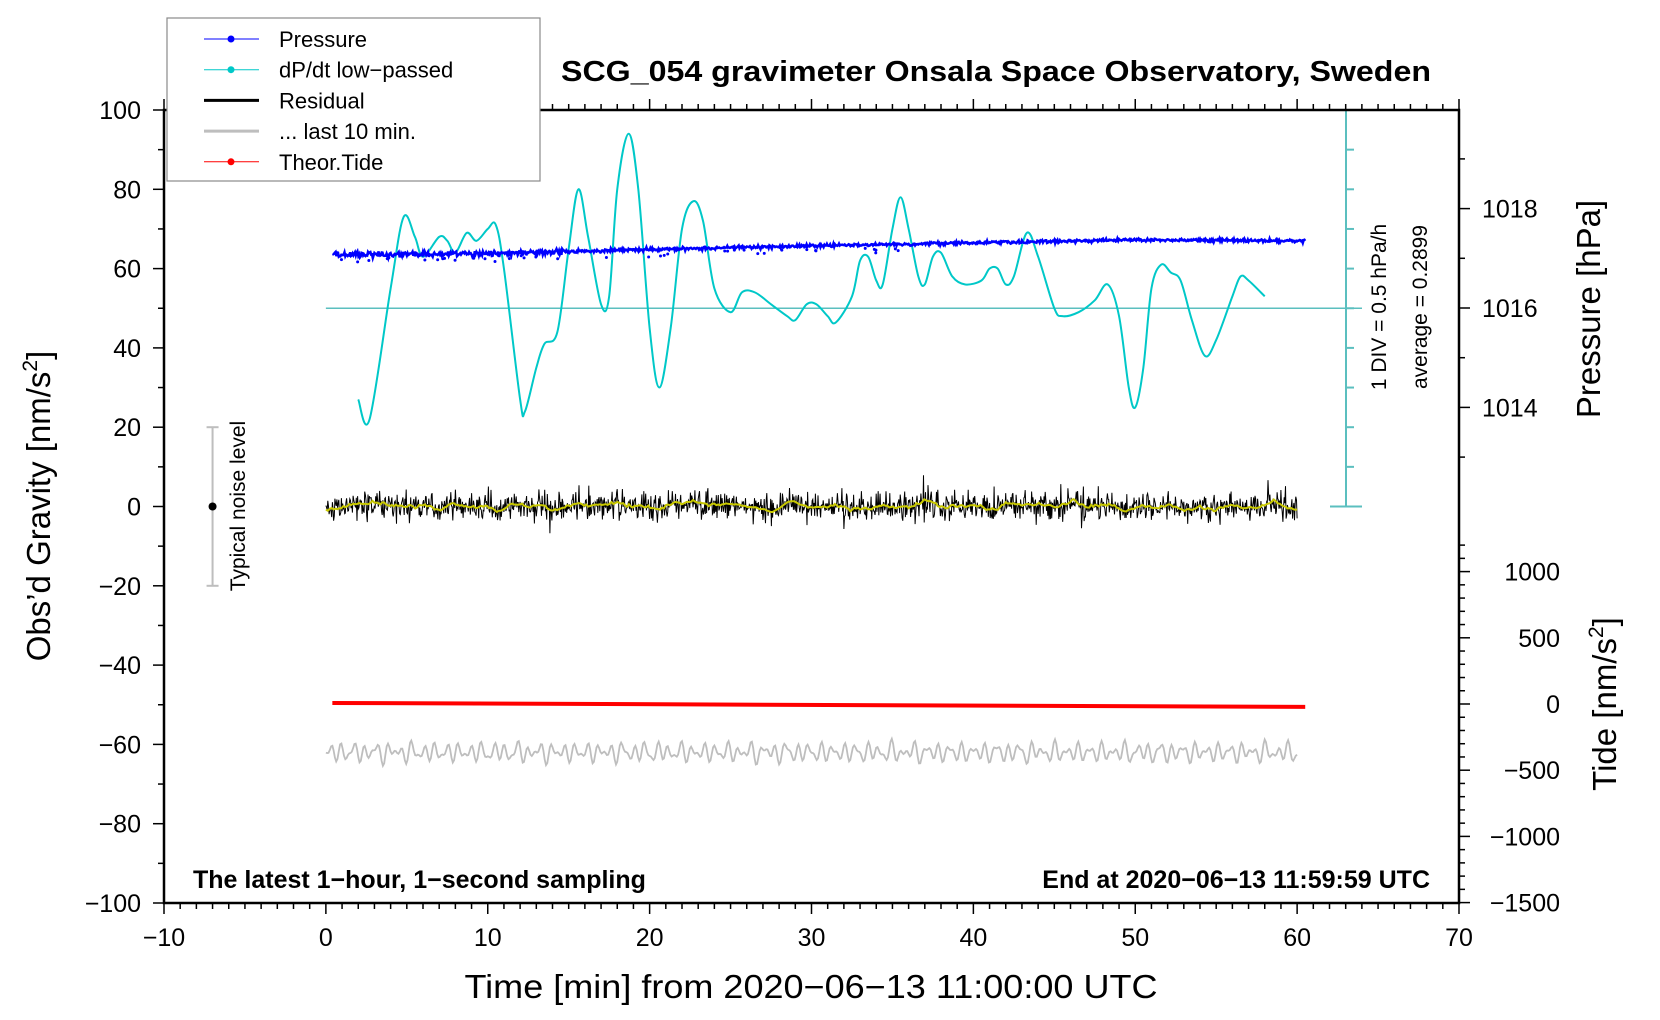  I want to click on noise-level-label: Typical noise level, so click(238, 506).